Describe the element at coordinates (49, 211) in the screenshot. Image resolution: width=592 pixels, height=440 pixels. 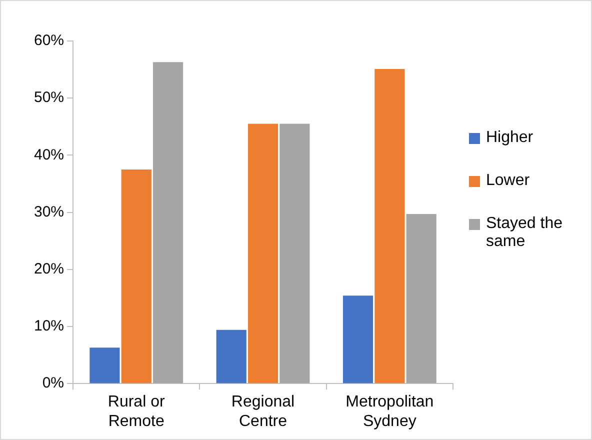
I see `y-tick-label: 30%` at that location.